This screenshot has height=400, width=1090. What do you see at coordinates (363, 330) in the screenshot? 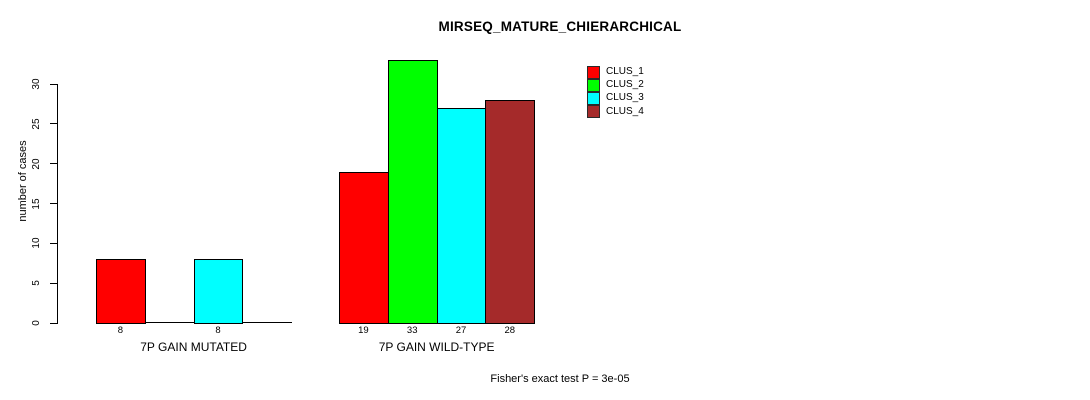
I see `bar-value-label: 19` at bounding box center [363, 330].